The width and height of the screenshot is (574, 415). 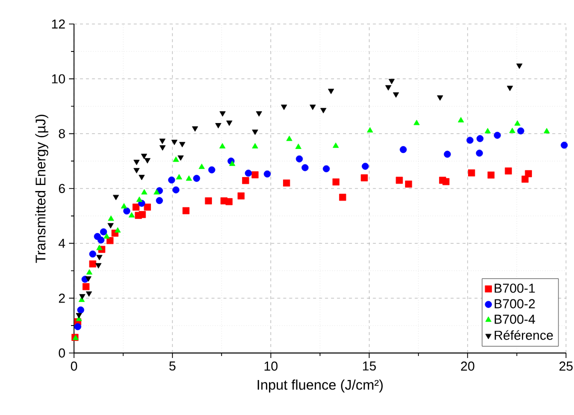 I want to click on legend-label: B700-1, so click(x=514, y=288).